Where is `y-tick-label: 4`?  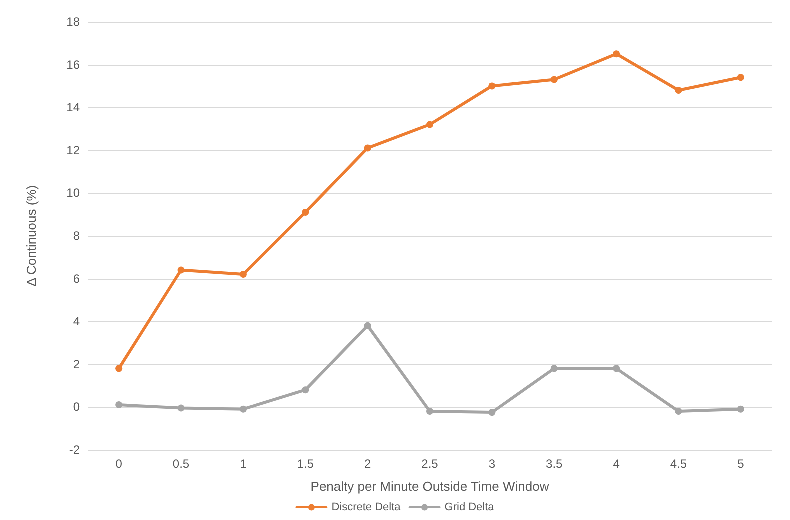 y-tick-label: 4 is located at coordinates (76, 321).